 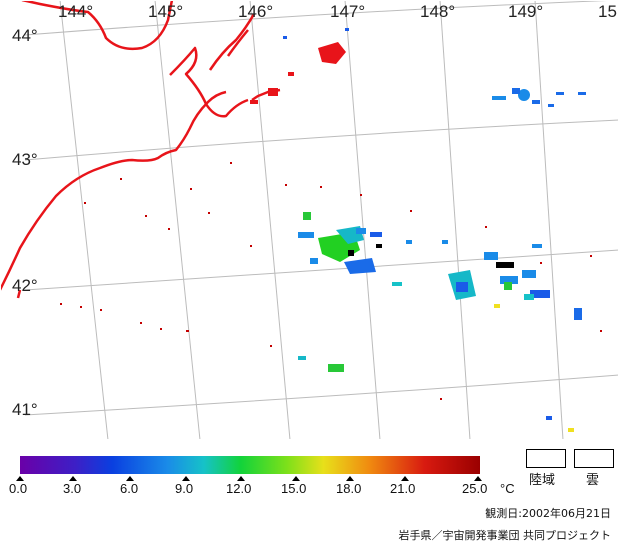 I want to click on sst-patches-warm, so click(x=298, y=73).